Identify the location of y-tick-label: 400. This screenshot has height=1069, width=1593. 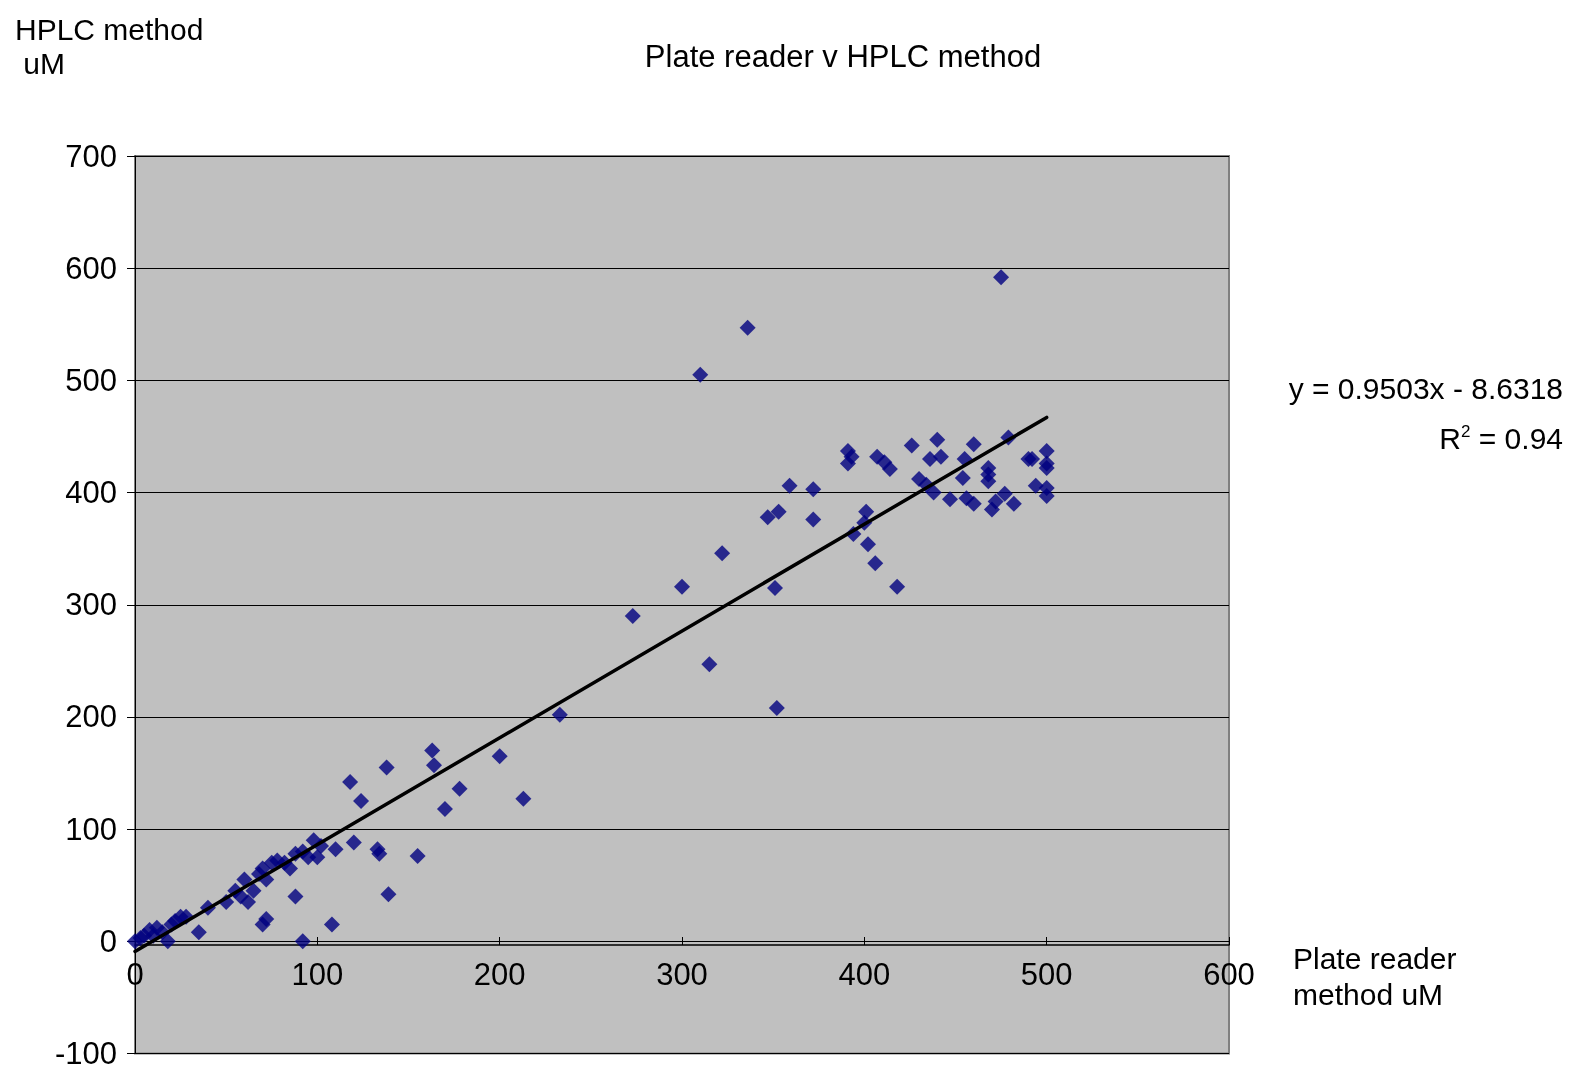
(91, 493).